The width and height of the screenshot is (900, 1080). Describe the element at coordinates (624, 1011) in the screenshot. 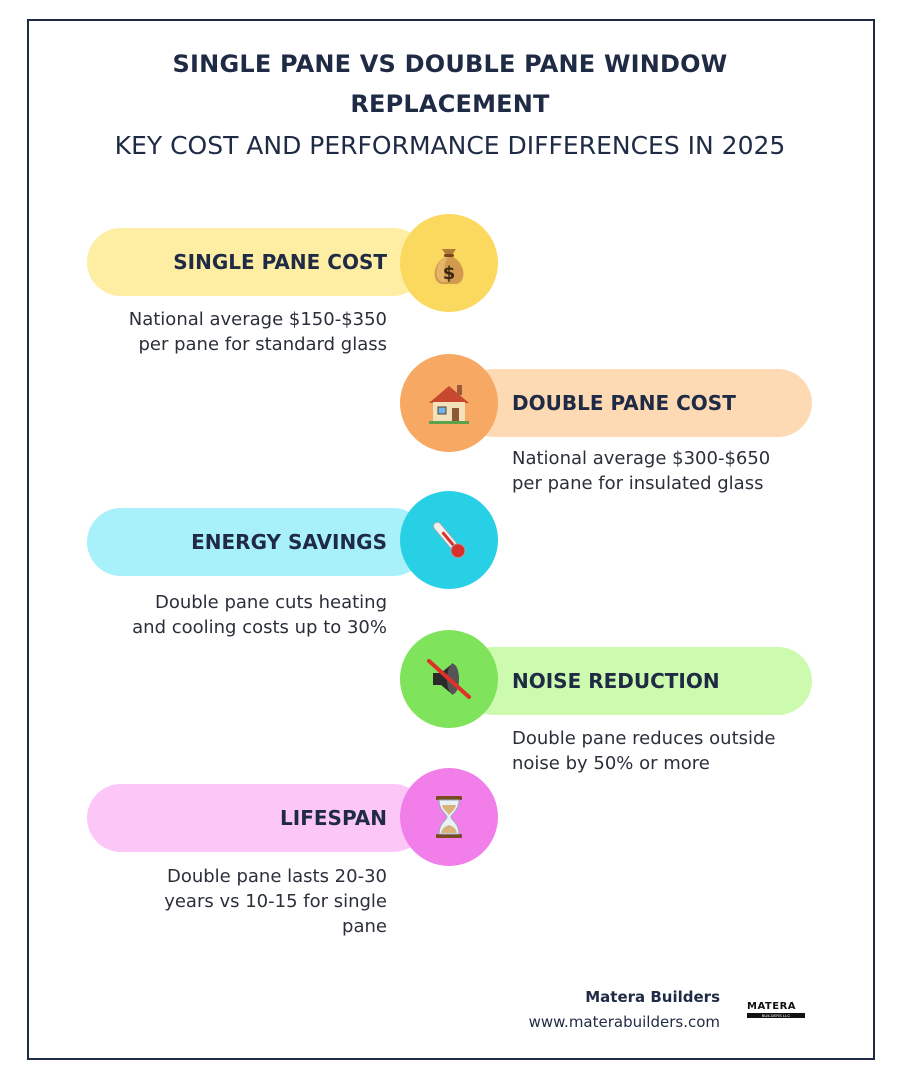

I see `footer-brand: Matera Builders www.materabuilders.com` at that location.